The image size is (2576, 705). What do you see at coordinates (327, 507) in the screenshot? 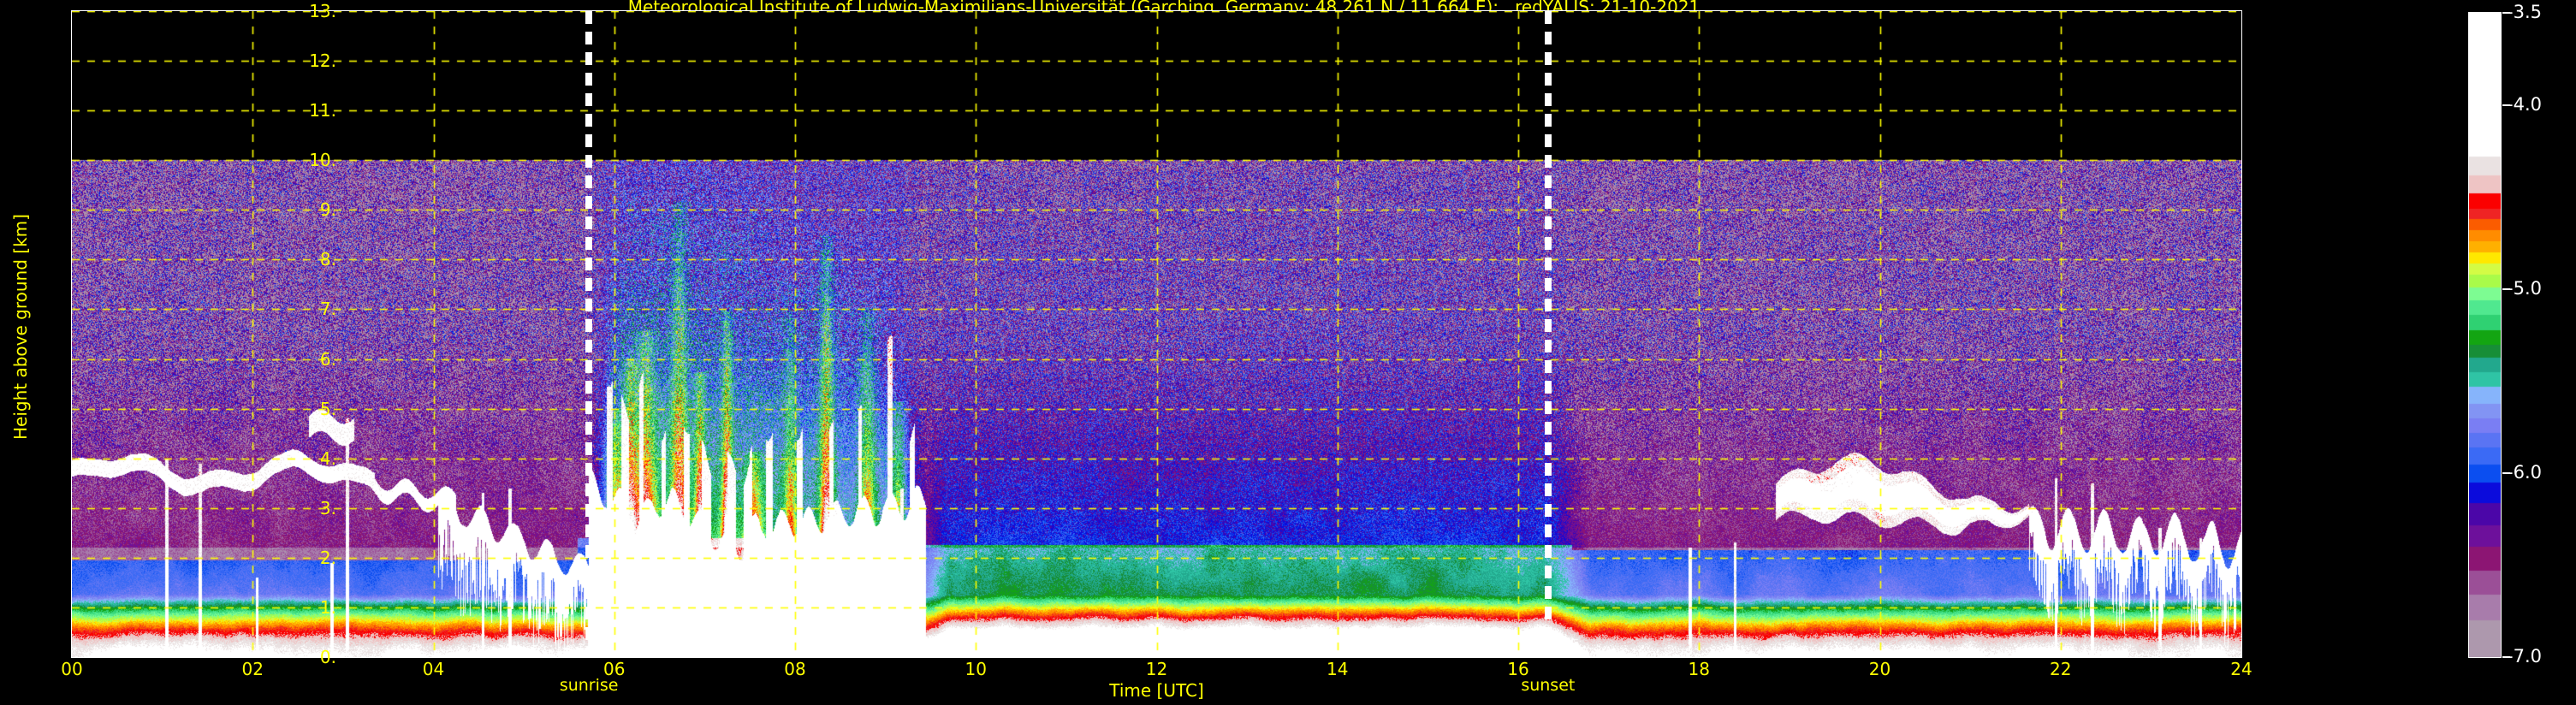
I see `y-tick-label: 3.` at bounding box center [327, 507].